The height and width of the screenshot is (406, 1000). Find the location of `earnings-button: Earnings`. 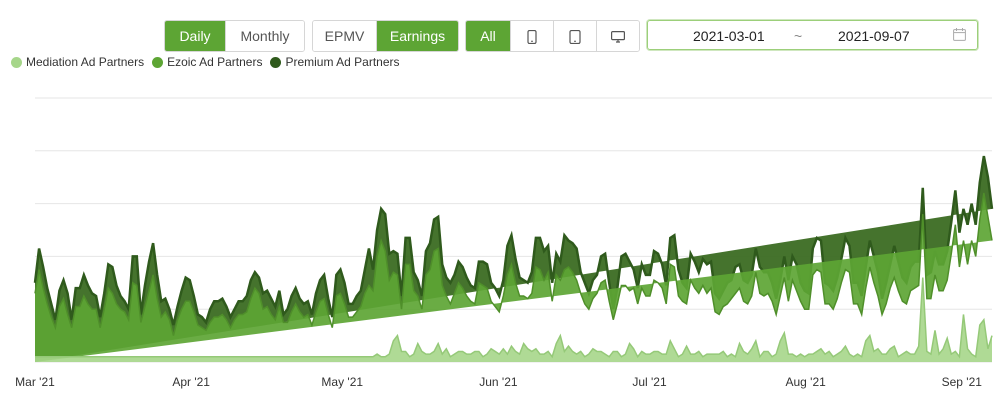

earnings-button: Earnings is located at coordinates (417, 36).